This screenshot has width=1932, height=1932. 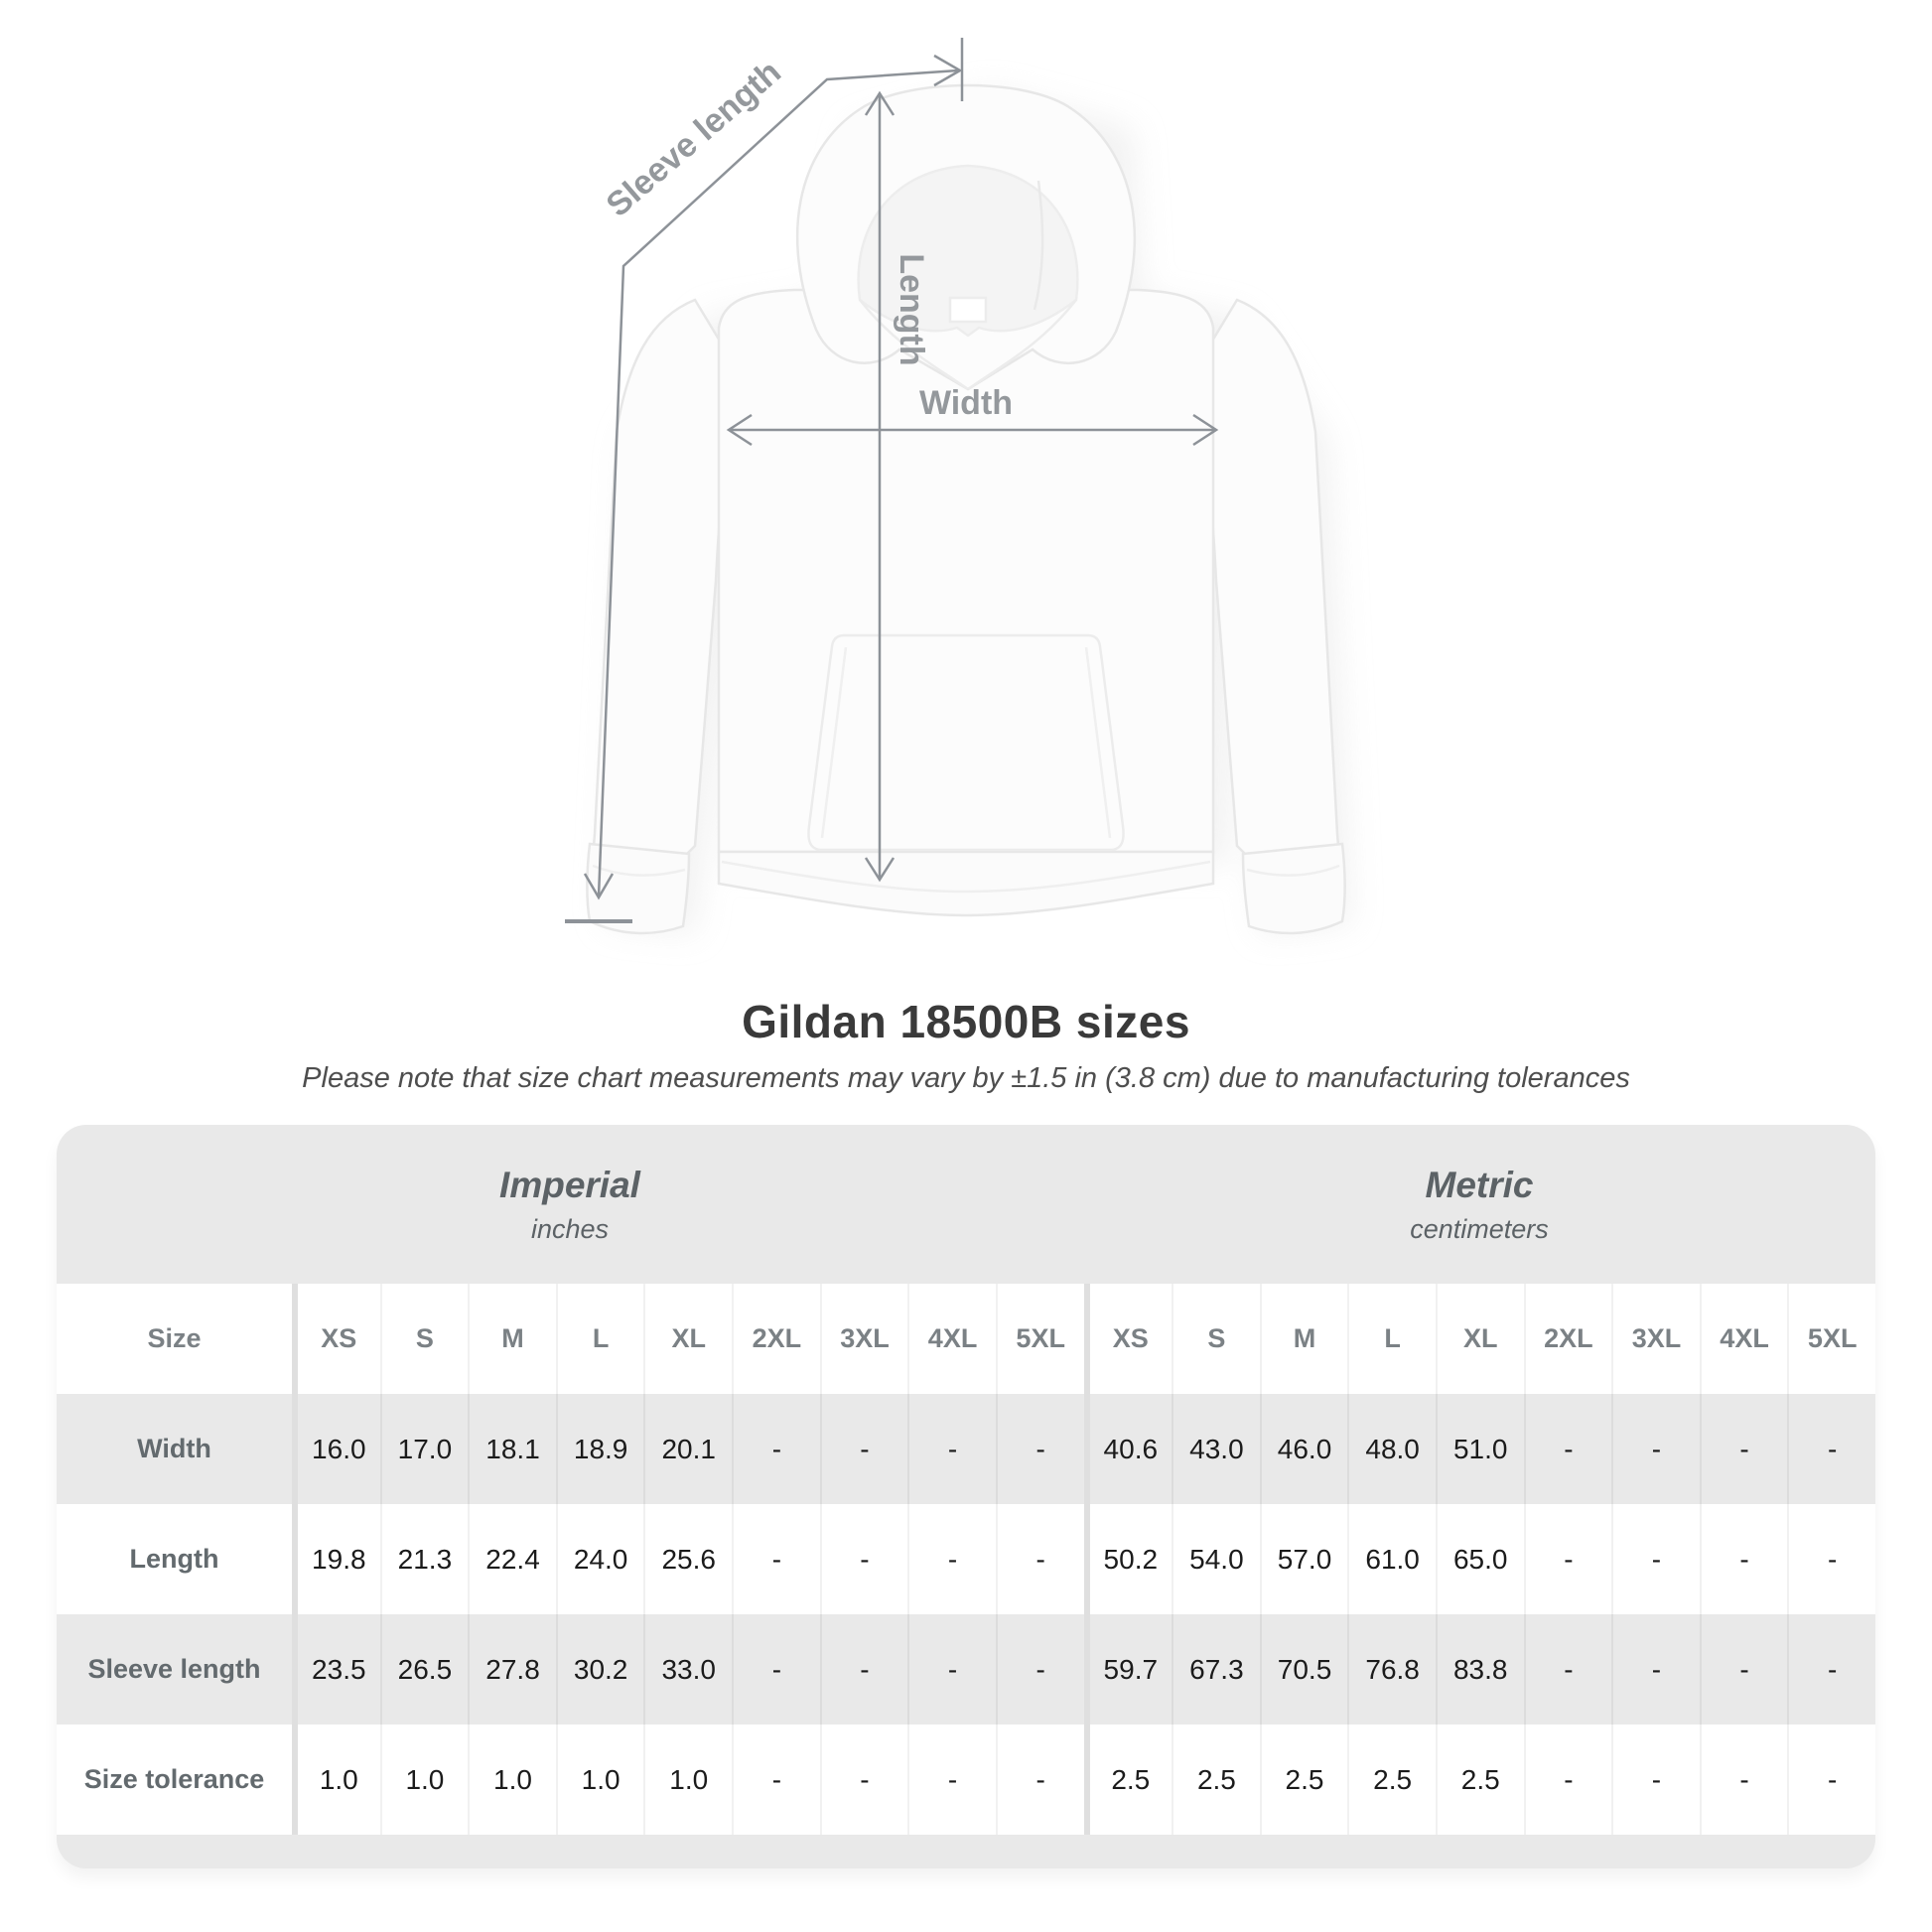 I want to click on cell-imperial-length-4xl: -, so click(x=951, y=1559).